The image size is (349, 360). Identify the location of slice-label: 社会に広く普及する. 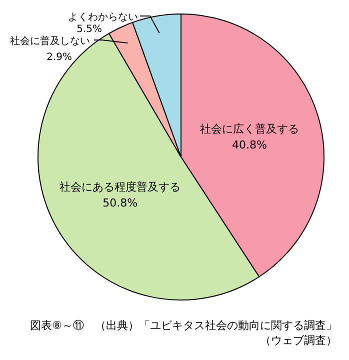
(250, 129).